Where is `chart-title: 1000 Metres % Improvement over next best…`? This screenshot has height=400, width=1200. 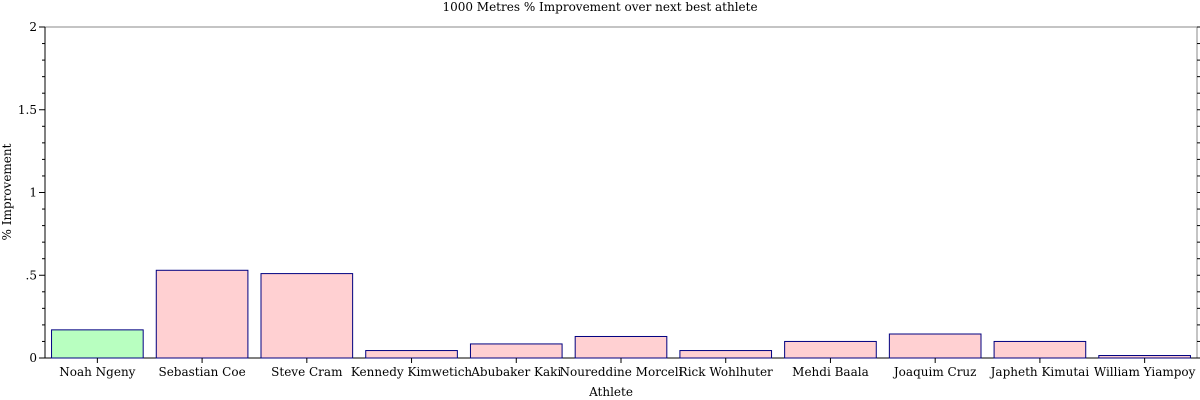
chart-title: 1000 Metres % Improvement over next best… is located at coordinates (599, 7).